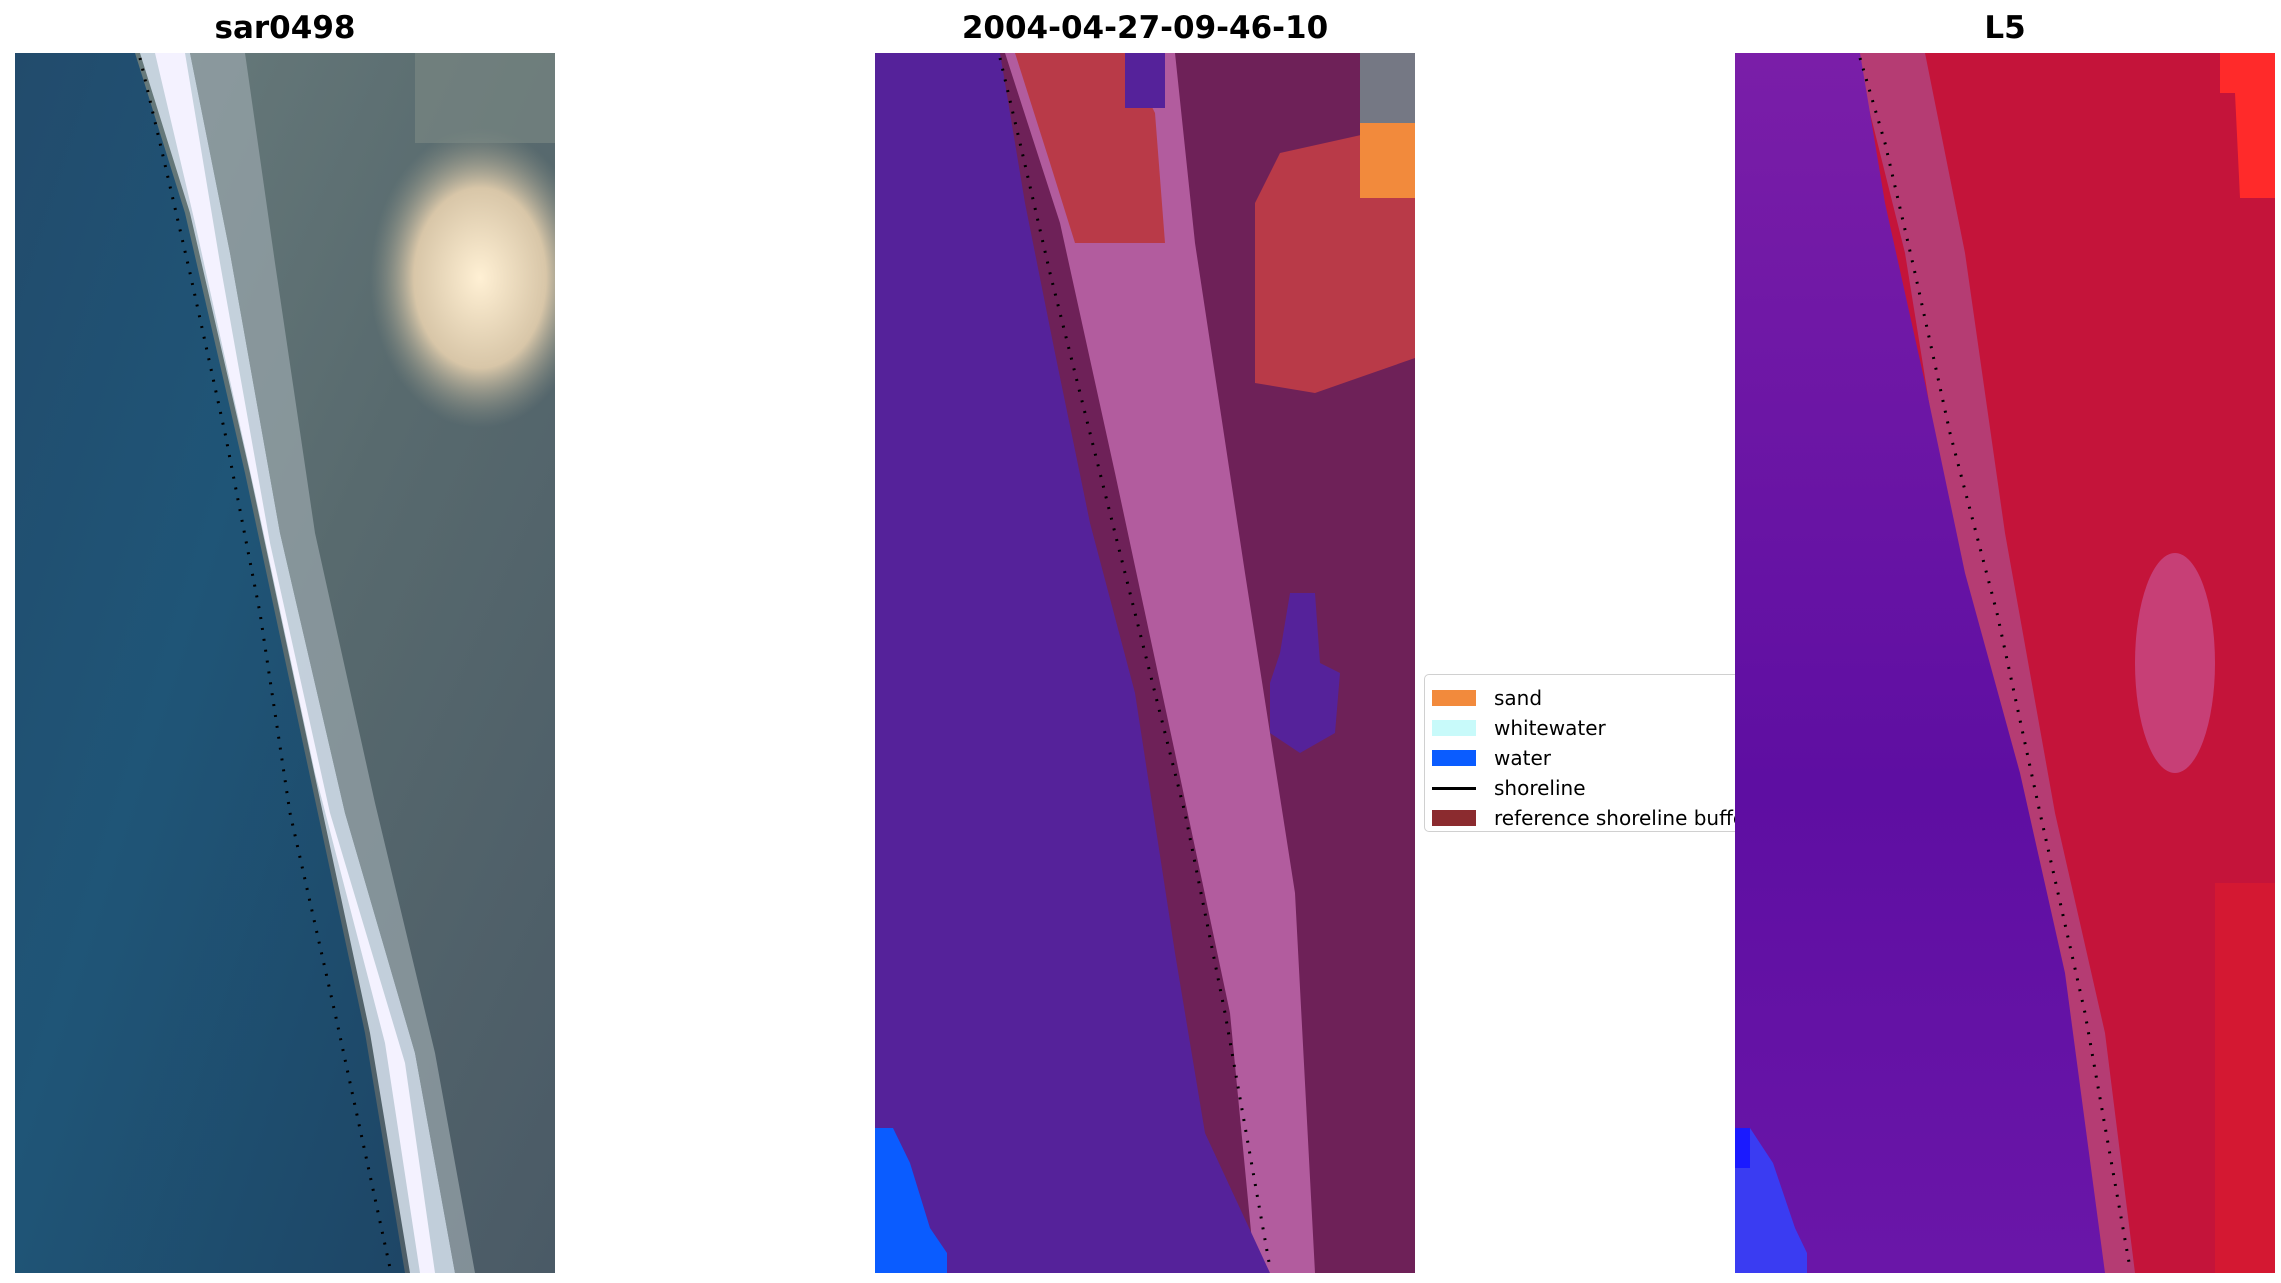 The height and width of the screenshot is (1283, 2281). Describe the element at coordinates (1454, 758) in the screenshot. I see `legend-swatch-water` at that location.